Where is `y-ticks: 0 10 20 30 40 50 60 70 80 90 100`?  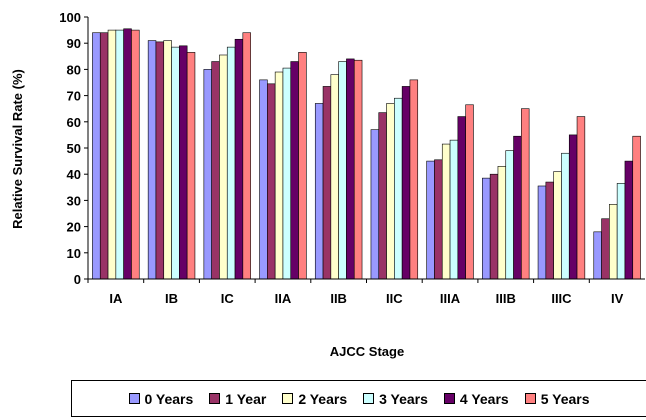
y-ticks: 0 10 20 30 40 50 60 70 80 90 100 is located at coordinates (73, 148).